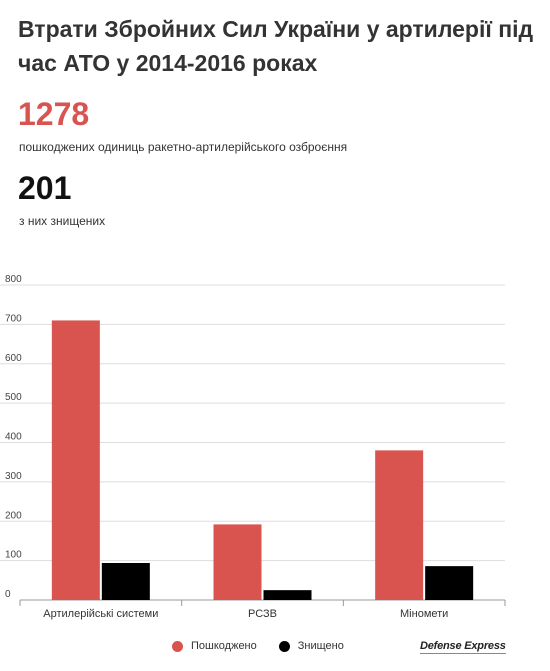  I want to click on y-tick-label: 200, so click(13, 515).